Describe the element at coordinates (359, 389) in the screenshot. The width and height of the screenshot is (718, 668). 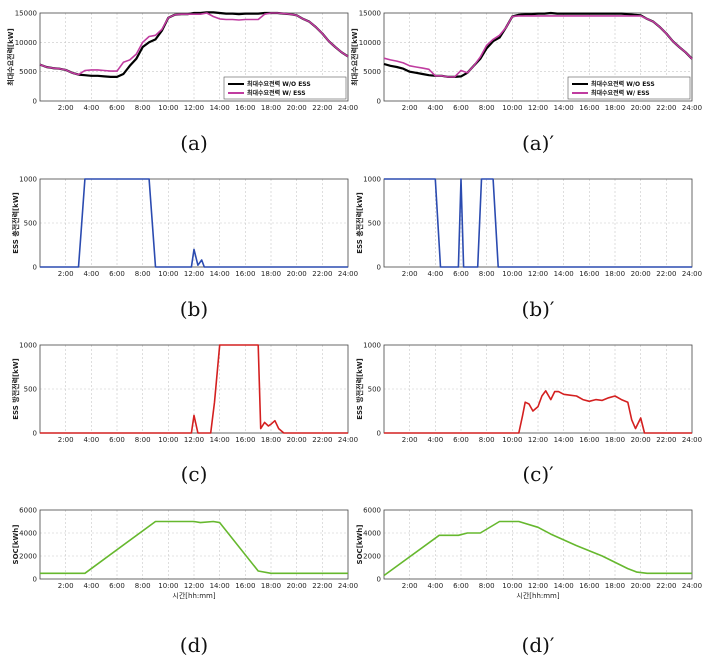
I see `y-axis-label: ESS 방전전력[kW]` at that location.